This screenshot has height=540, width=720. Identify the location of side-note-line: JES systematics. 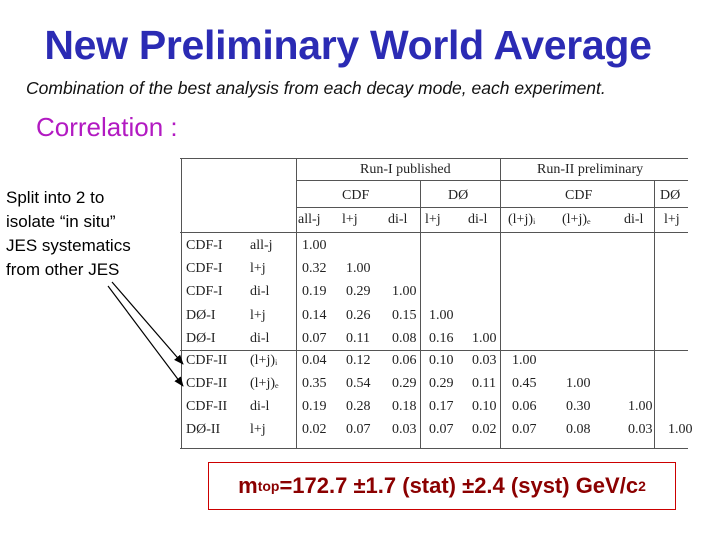
(68, 245).